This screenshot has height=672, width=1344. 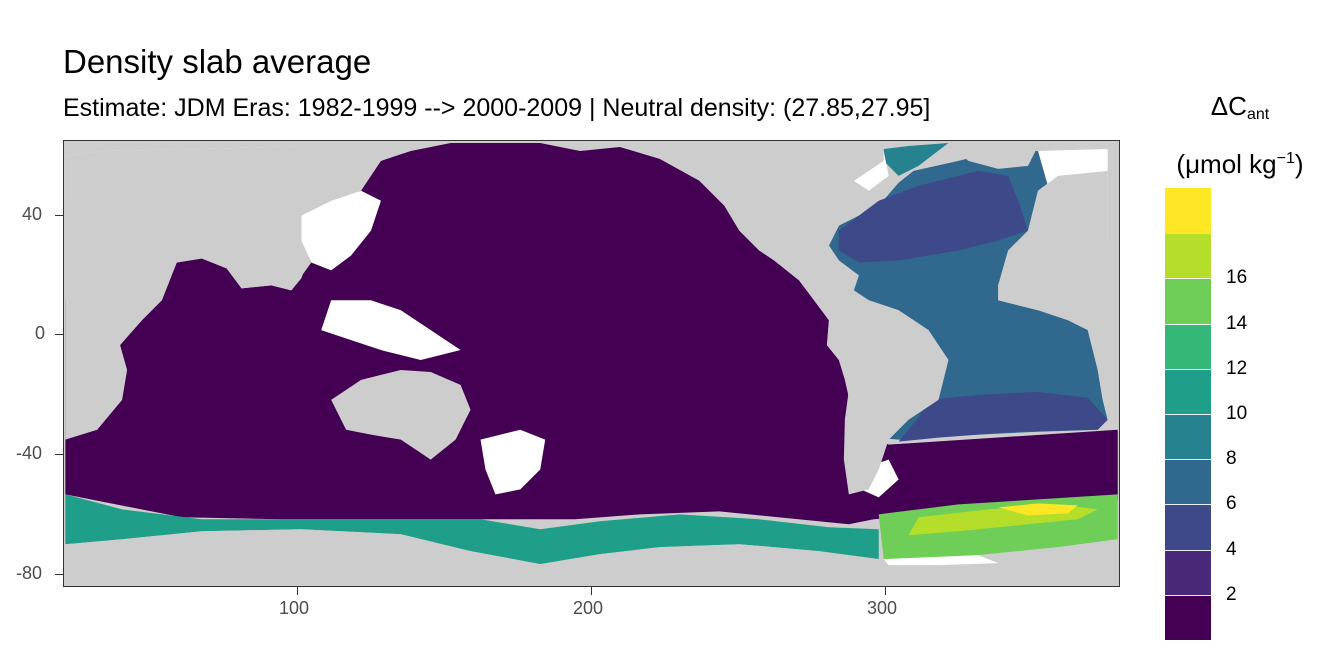 I want to click on atlantic-north-band, so click(x=933, y=216).